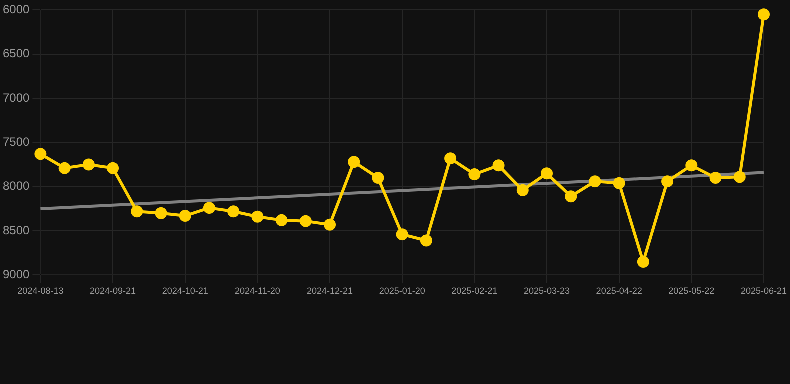 The width and height of the screenshot is (790, 384). I want to click on y-tick-label: 8000, so click(16, 186).